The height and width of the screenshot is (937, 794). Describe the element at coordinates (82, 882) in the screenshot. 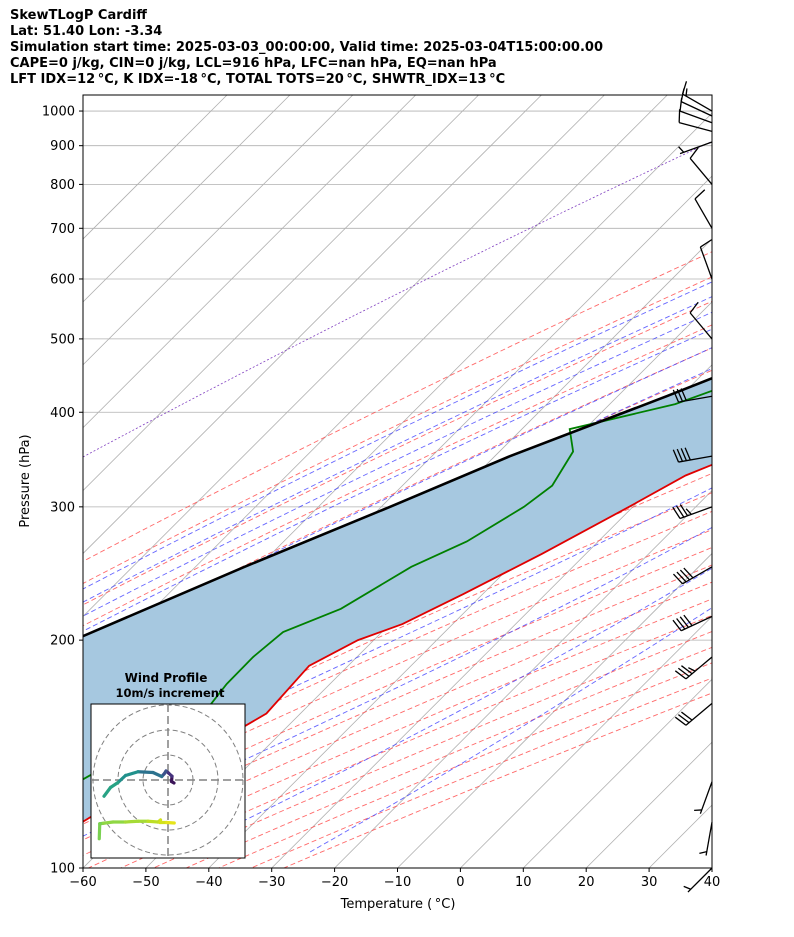

I see `x-tick-label: −60` at that location.